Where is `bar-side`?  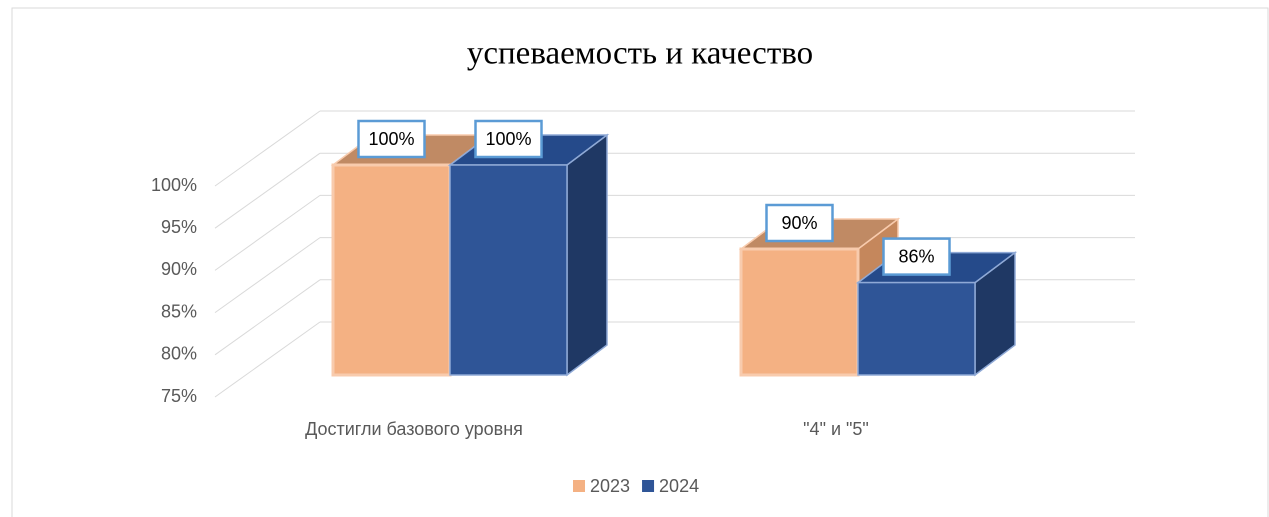
bar-side is located at coordinates (587, 255).